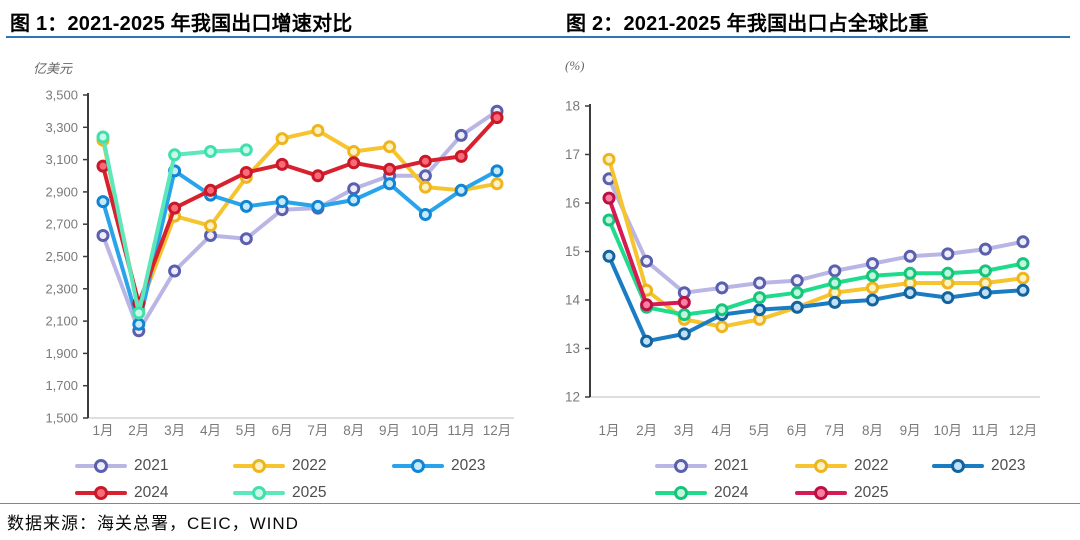 The width and height of the screenshot is (1080, 540). I want to click on x-tick-label: 6月, so click(282, 430).